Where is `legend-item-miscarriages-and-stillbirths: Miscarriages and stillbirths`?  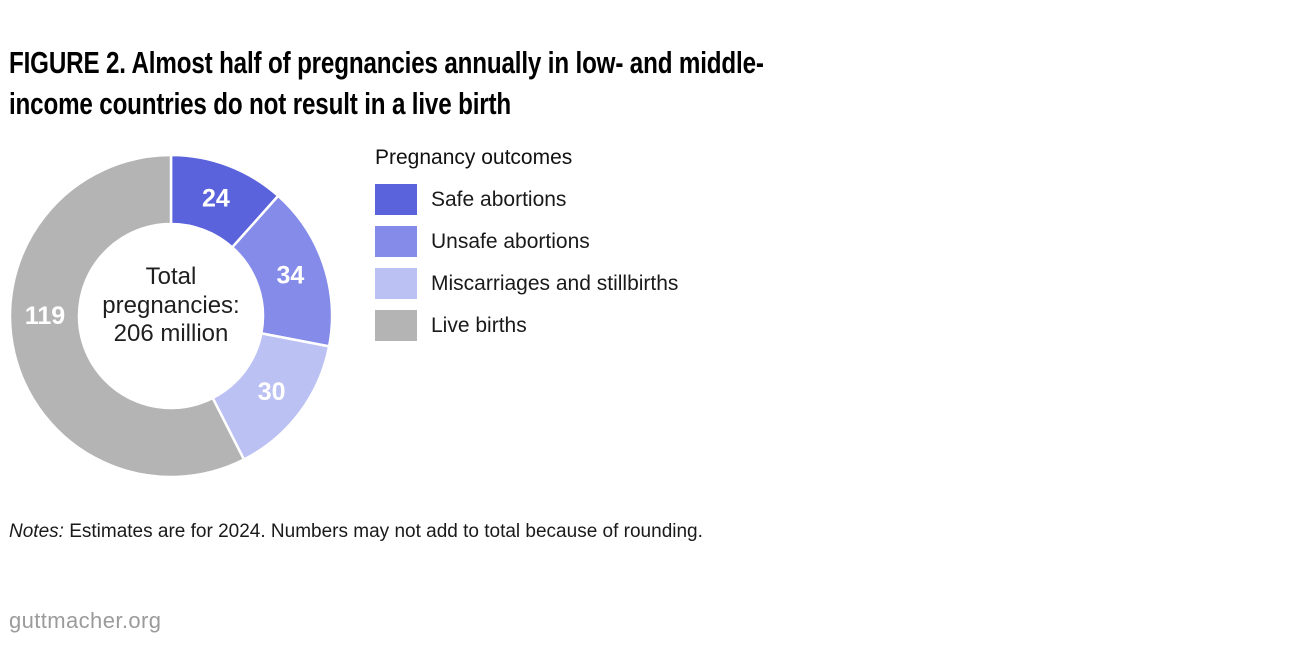
legend-item-miscarriages-and-stillbirths: Miscarriages and stillbirths is located at coordinates (526, 283).